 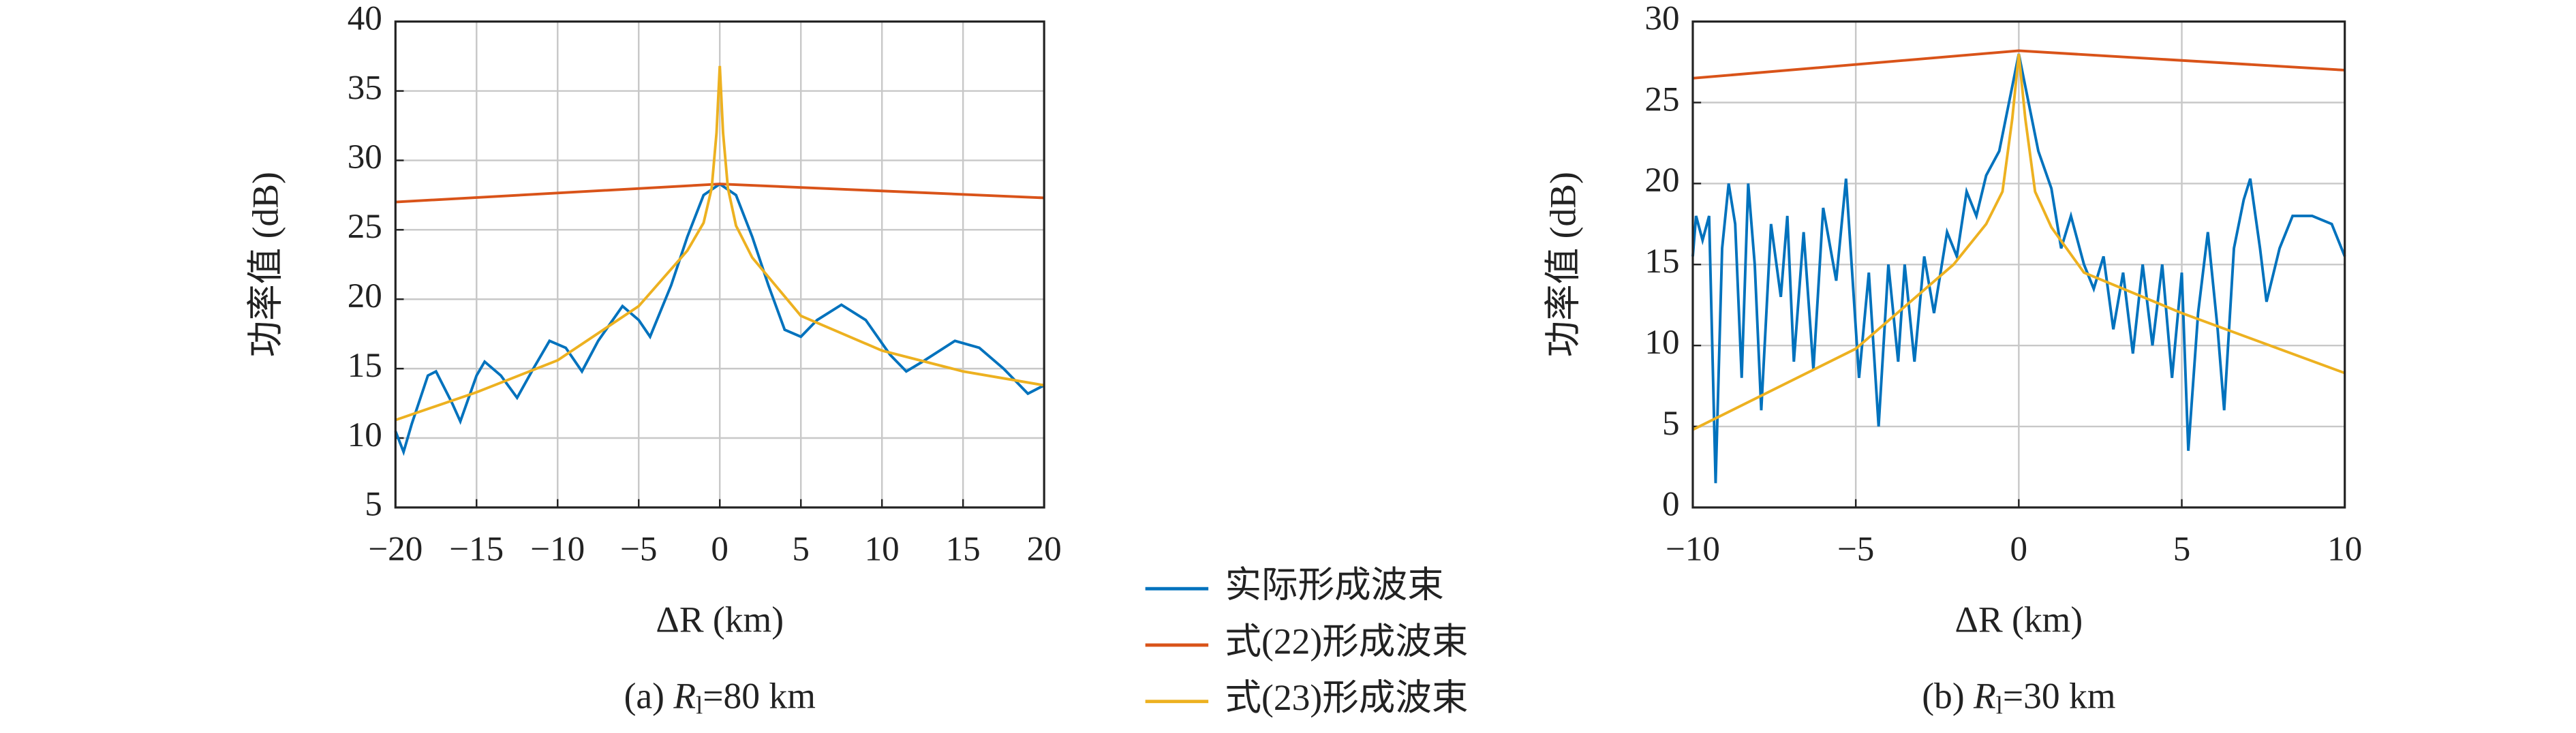 What do you see at coordinates (365, 87) in the screenshot?
I see `y-tick-label: 35` at bounding box center [365, 87].